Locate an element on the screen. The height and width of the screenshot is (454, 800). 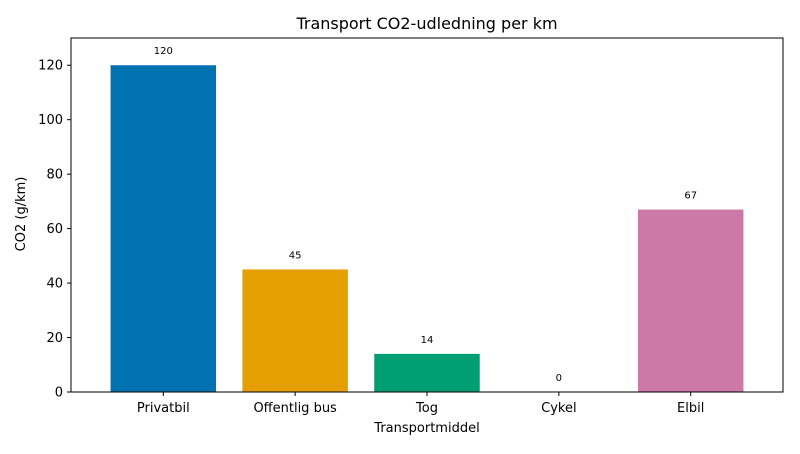
y-tick-label: 20 is located at coordinates (54, 338).